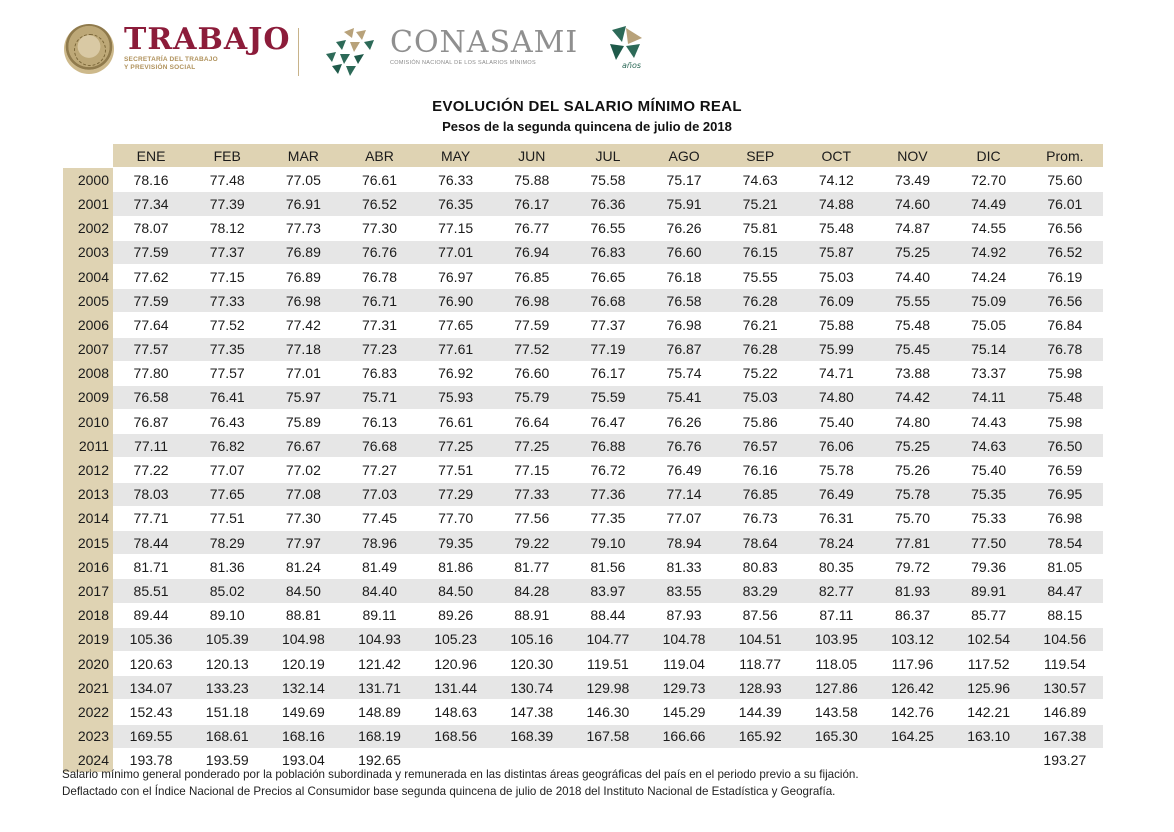 Image resolution: width=1174 pixels, height=832 pixels. I want to click on value-cell: 76.57, so click(760, 445).